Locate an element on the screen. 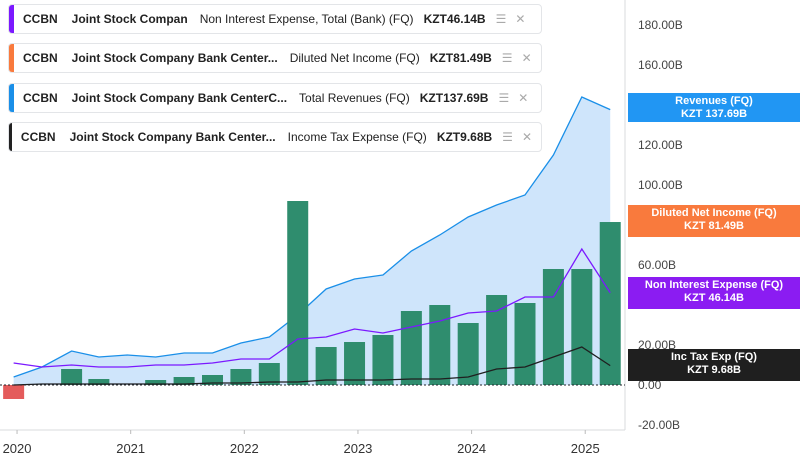 The image size is (800, 467). x-axis: 2020 2021 2022 2023 2024 2025 is located at coordinates (301, 443).